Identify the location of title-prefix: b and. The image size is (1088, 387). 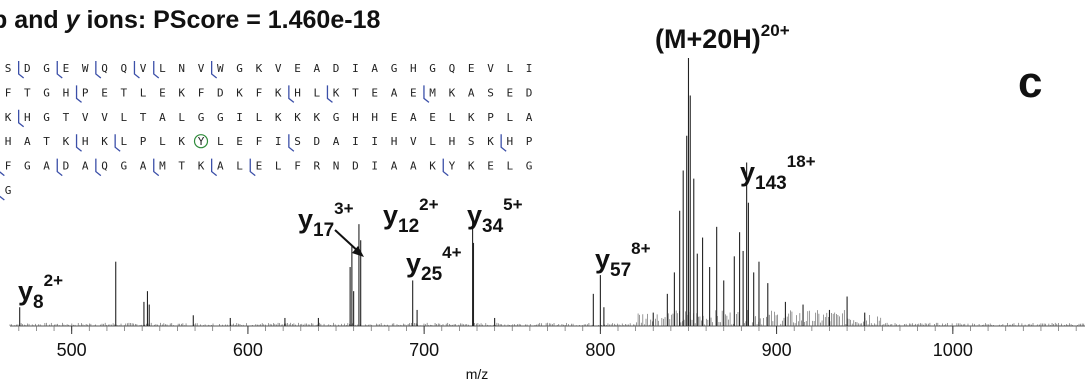
(29, 20).